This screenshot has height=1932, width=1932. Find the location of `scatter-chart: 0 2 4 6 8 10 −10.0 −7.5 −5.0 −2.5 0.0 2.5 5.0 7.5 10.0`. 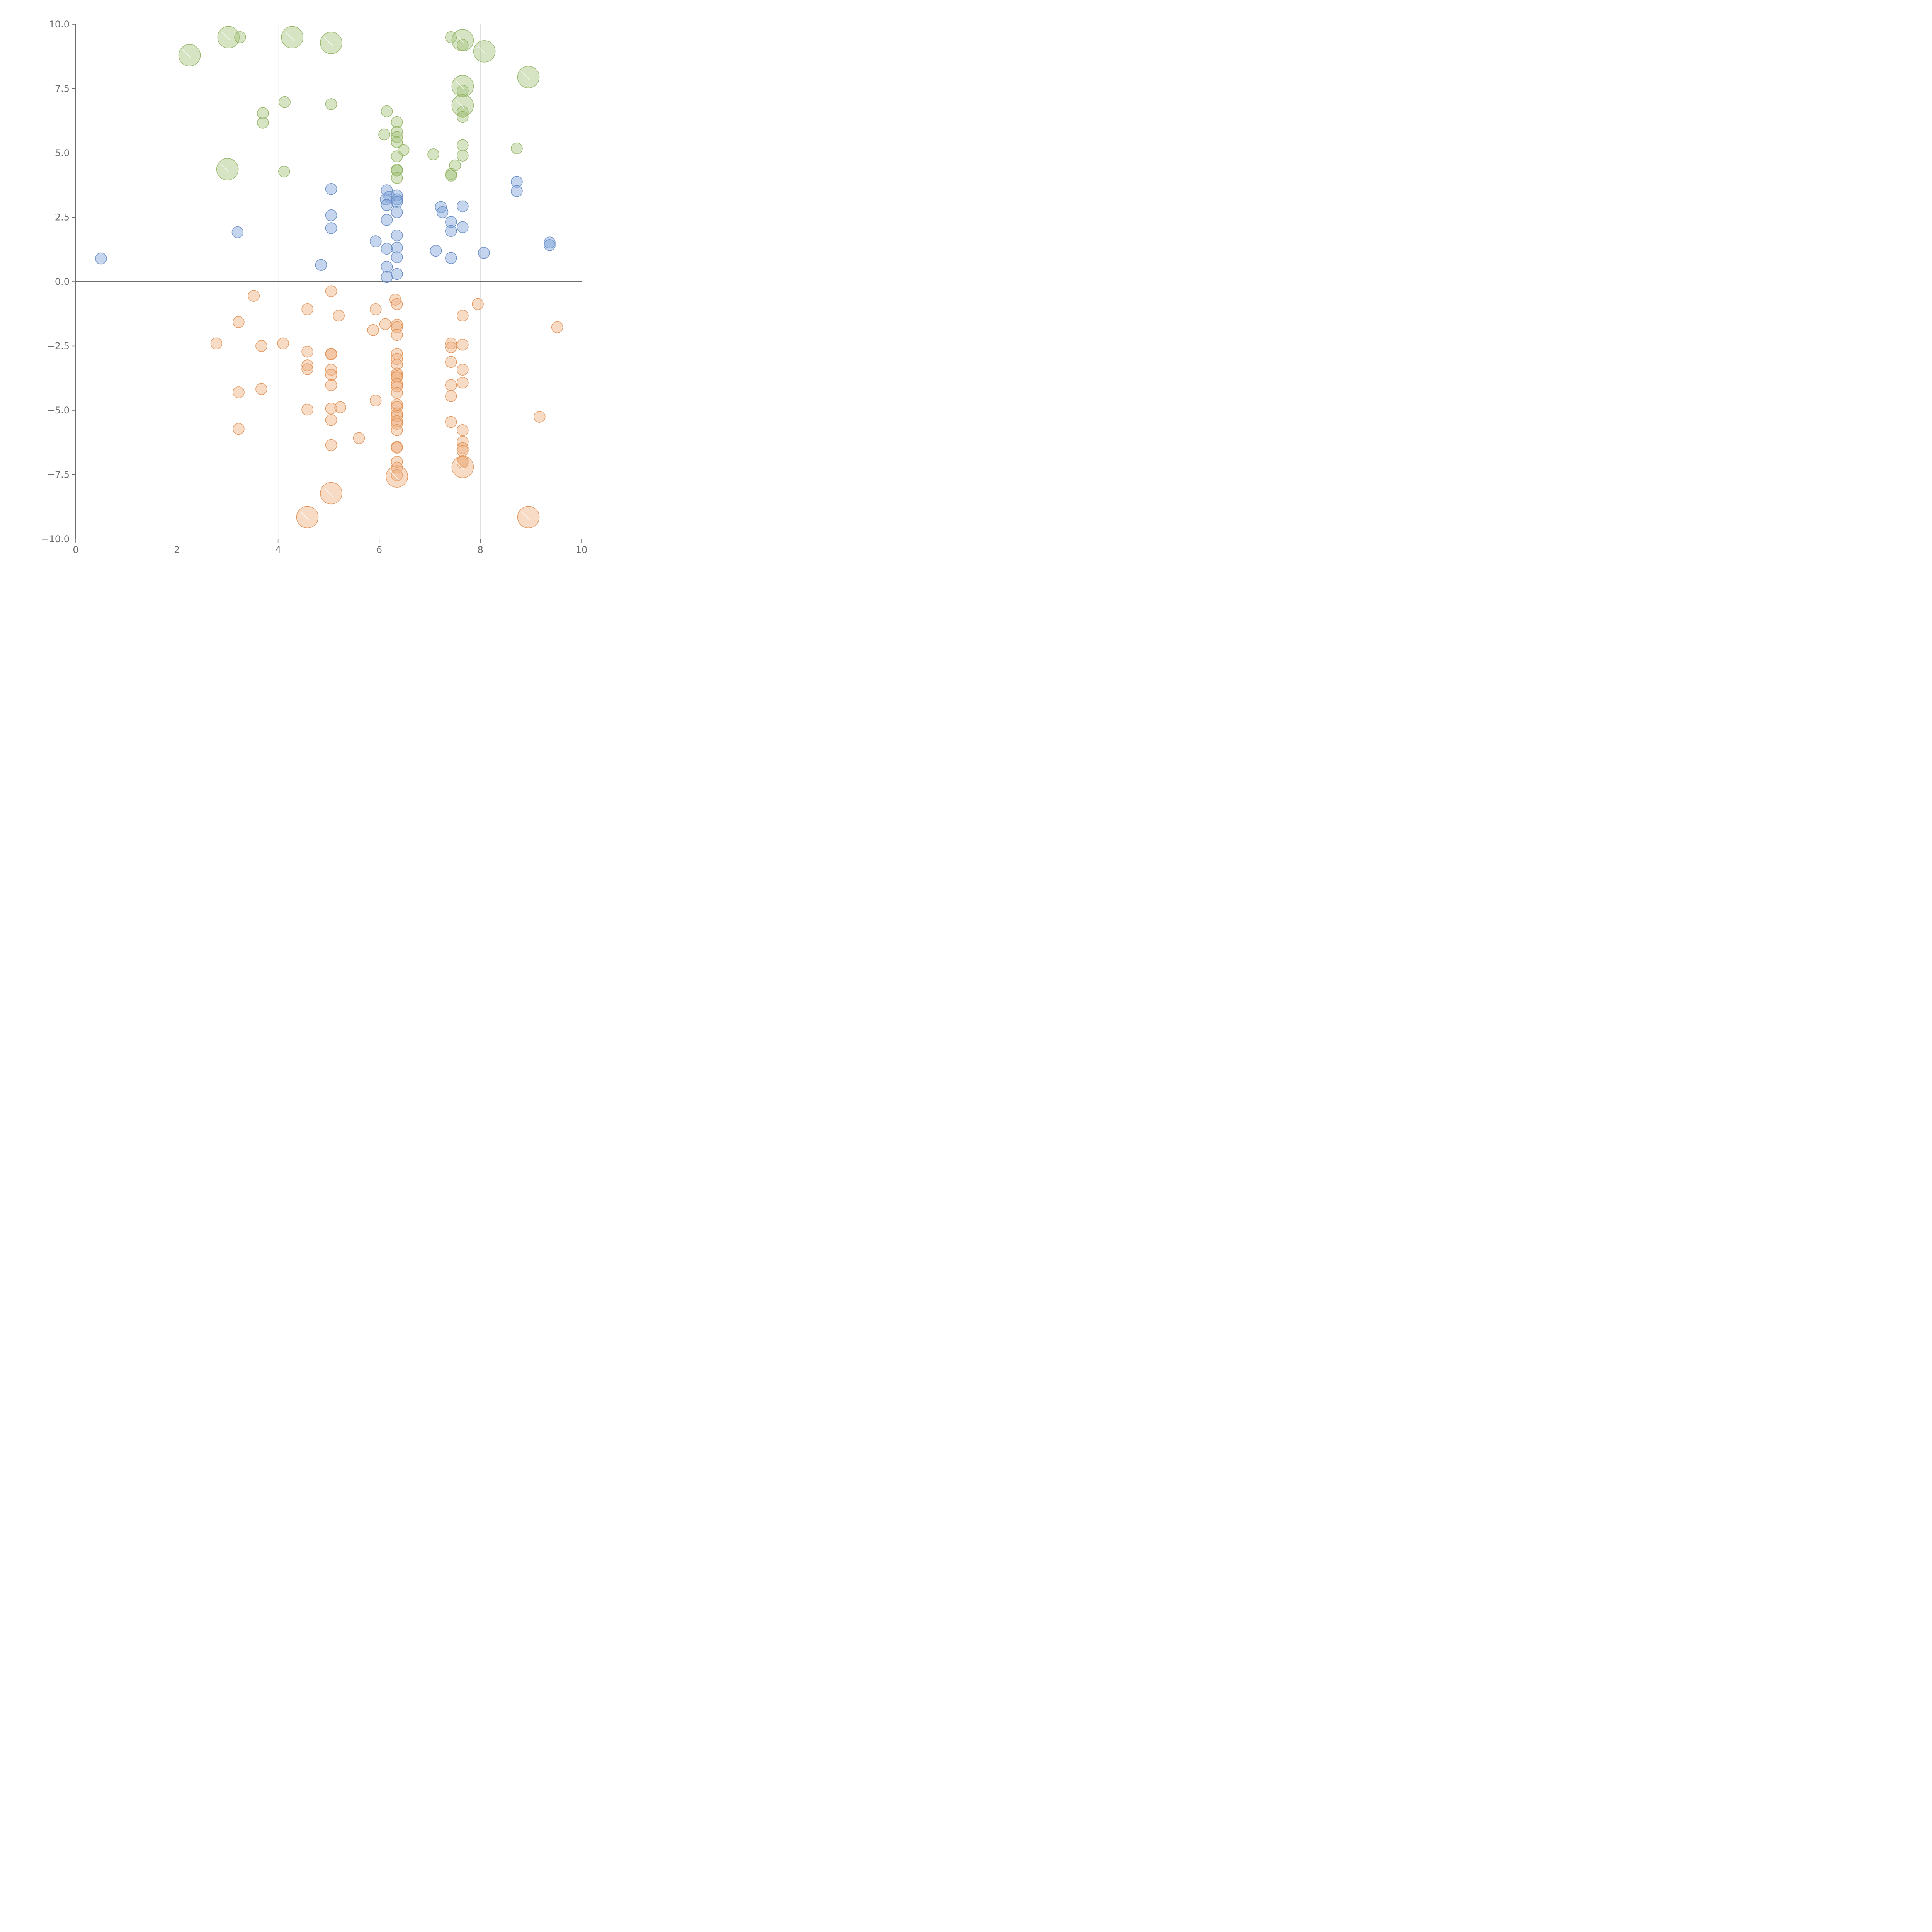

scatter-chart: 0 2 4 6 8 10 −10.0 −7.5 −5.0 −2.5 0.0 2.5 5.0 7.5 10.0 is located at coordinates (314, 287).